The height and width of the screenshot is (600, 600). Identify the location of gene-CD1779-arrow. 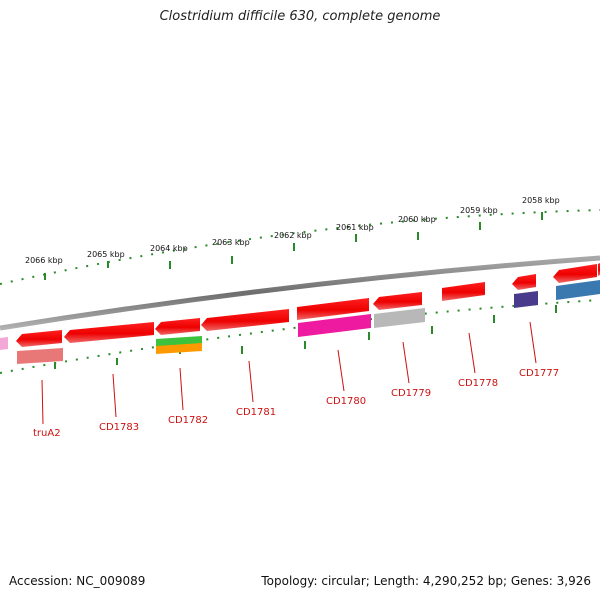
(397, 301).